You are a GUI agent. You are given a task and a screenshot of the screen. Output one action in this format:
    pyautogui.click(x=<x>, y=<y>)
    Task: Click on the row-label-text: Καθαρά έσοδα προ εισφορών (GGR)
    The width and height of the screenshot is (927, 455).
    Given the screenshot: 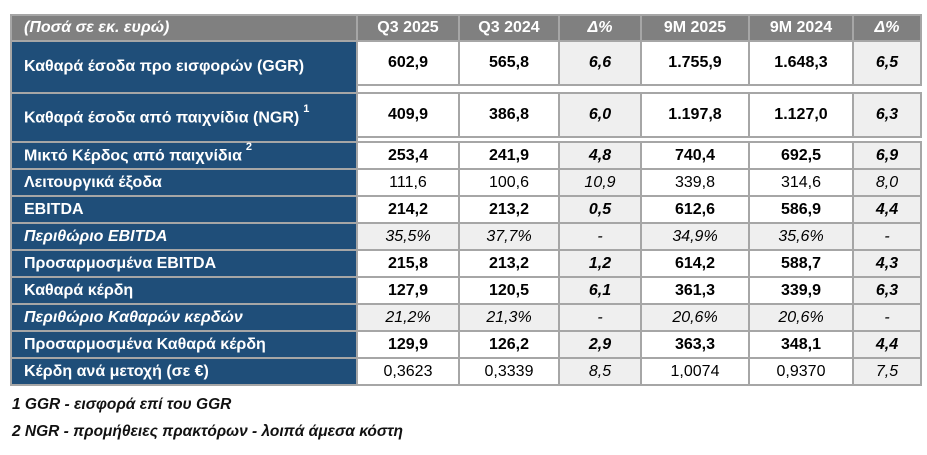 What is the action you would take?
    pyautogui.click(x=164, y=66)
    